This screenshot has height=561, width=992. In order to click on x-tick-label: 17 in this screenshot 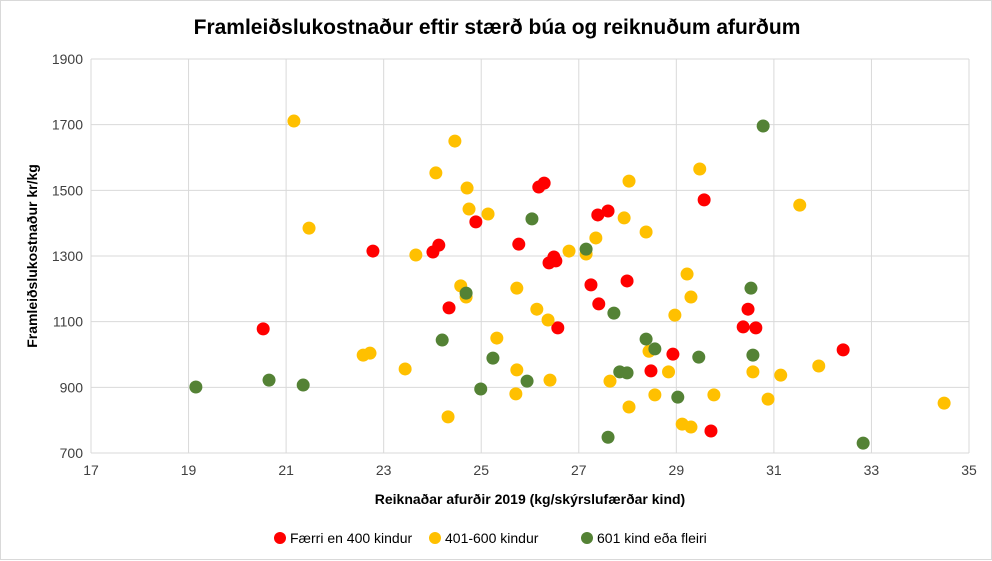, I will do `click(91, 470)`.